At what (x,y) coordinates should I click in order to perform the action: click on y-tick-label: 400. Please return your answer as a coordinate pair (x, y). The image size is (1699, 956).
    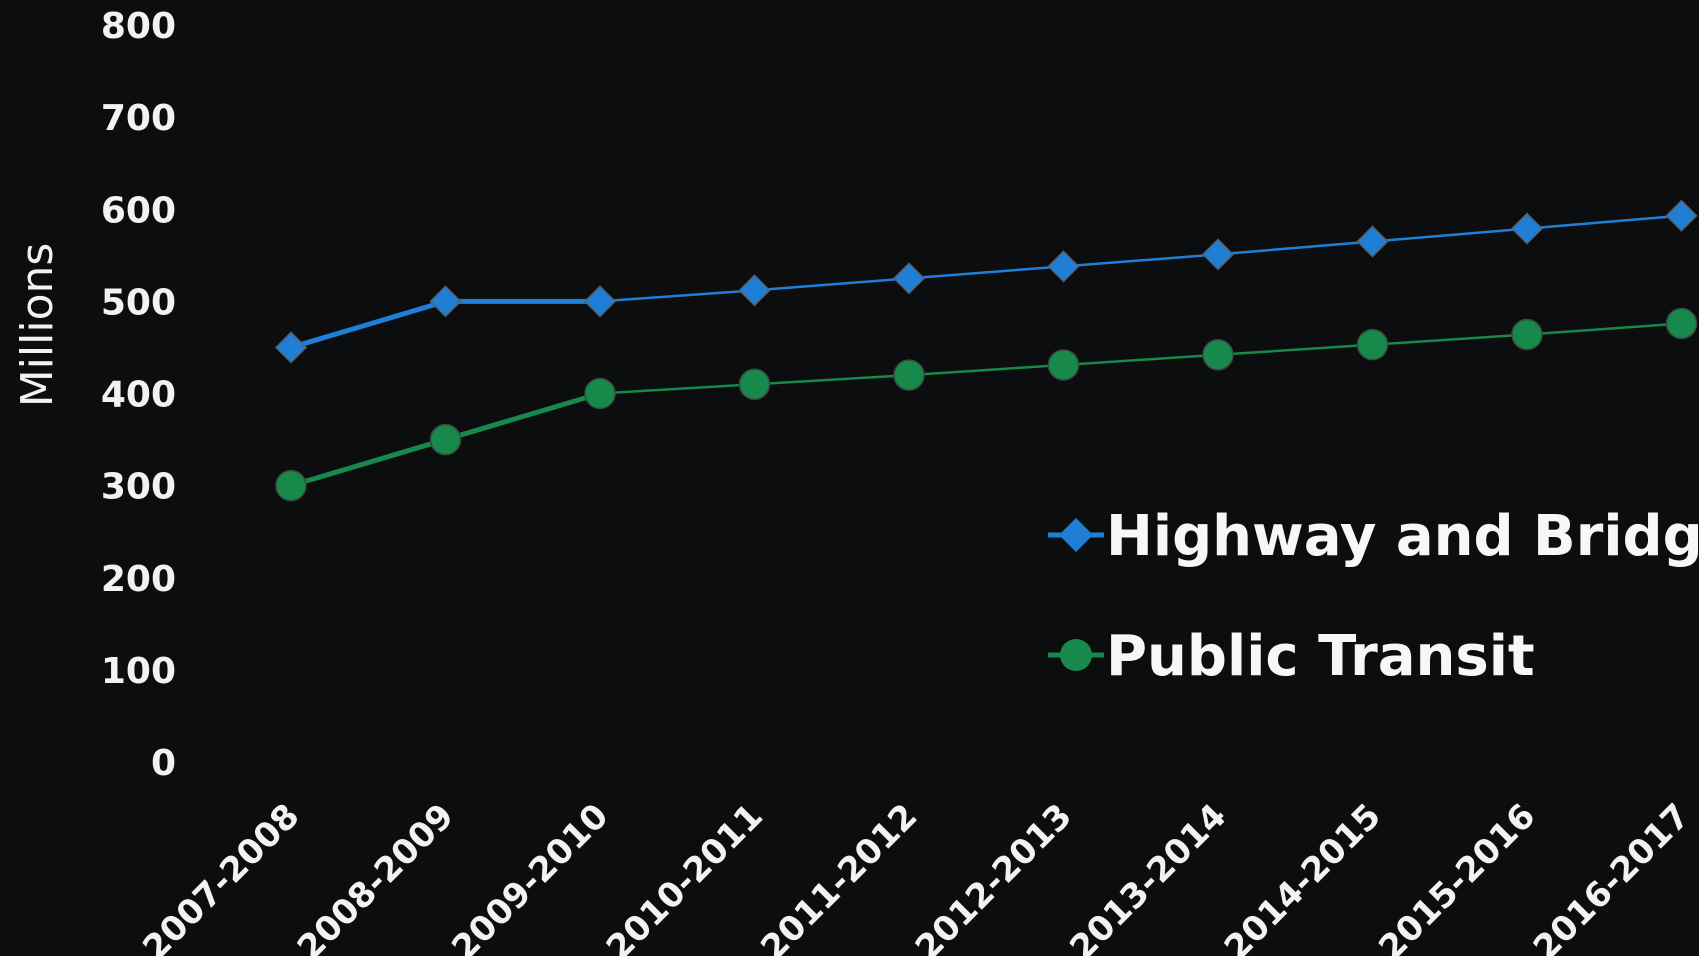
    Looking at the image, I should click on (138, 395).